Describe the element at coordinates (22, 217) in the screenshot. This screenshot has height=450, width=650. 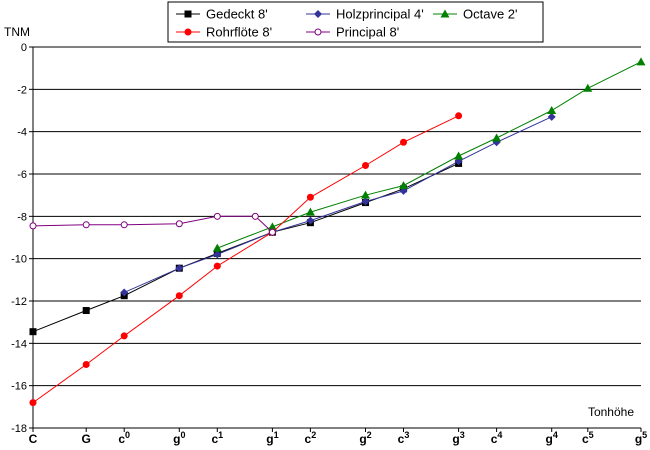
I see `y-tick-label: -8` at that location.